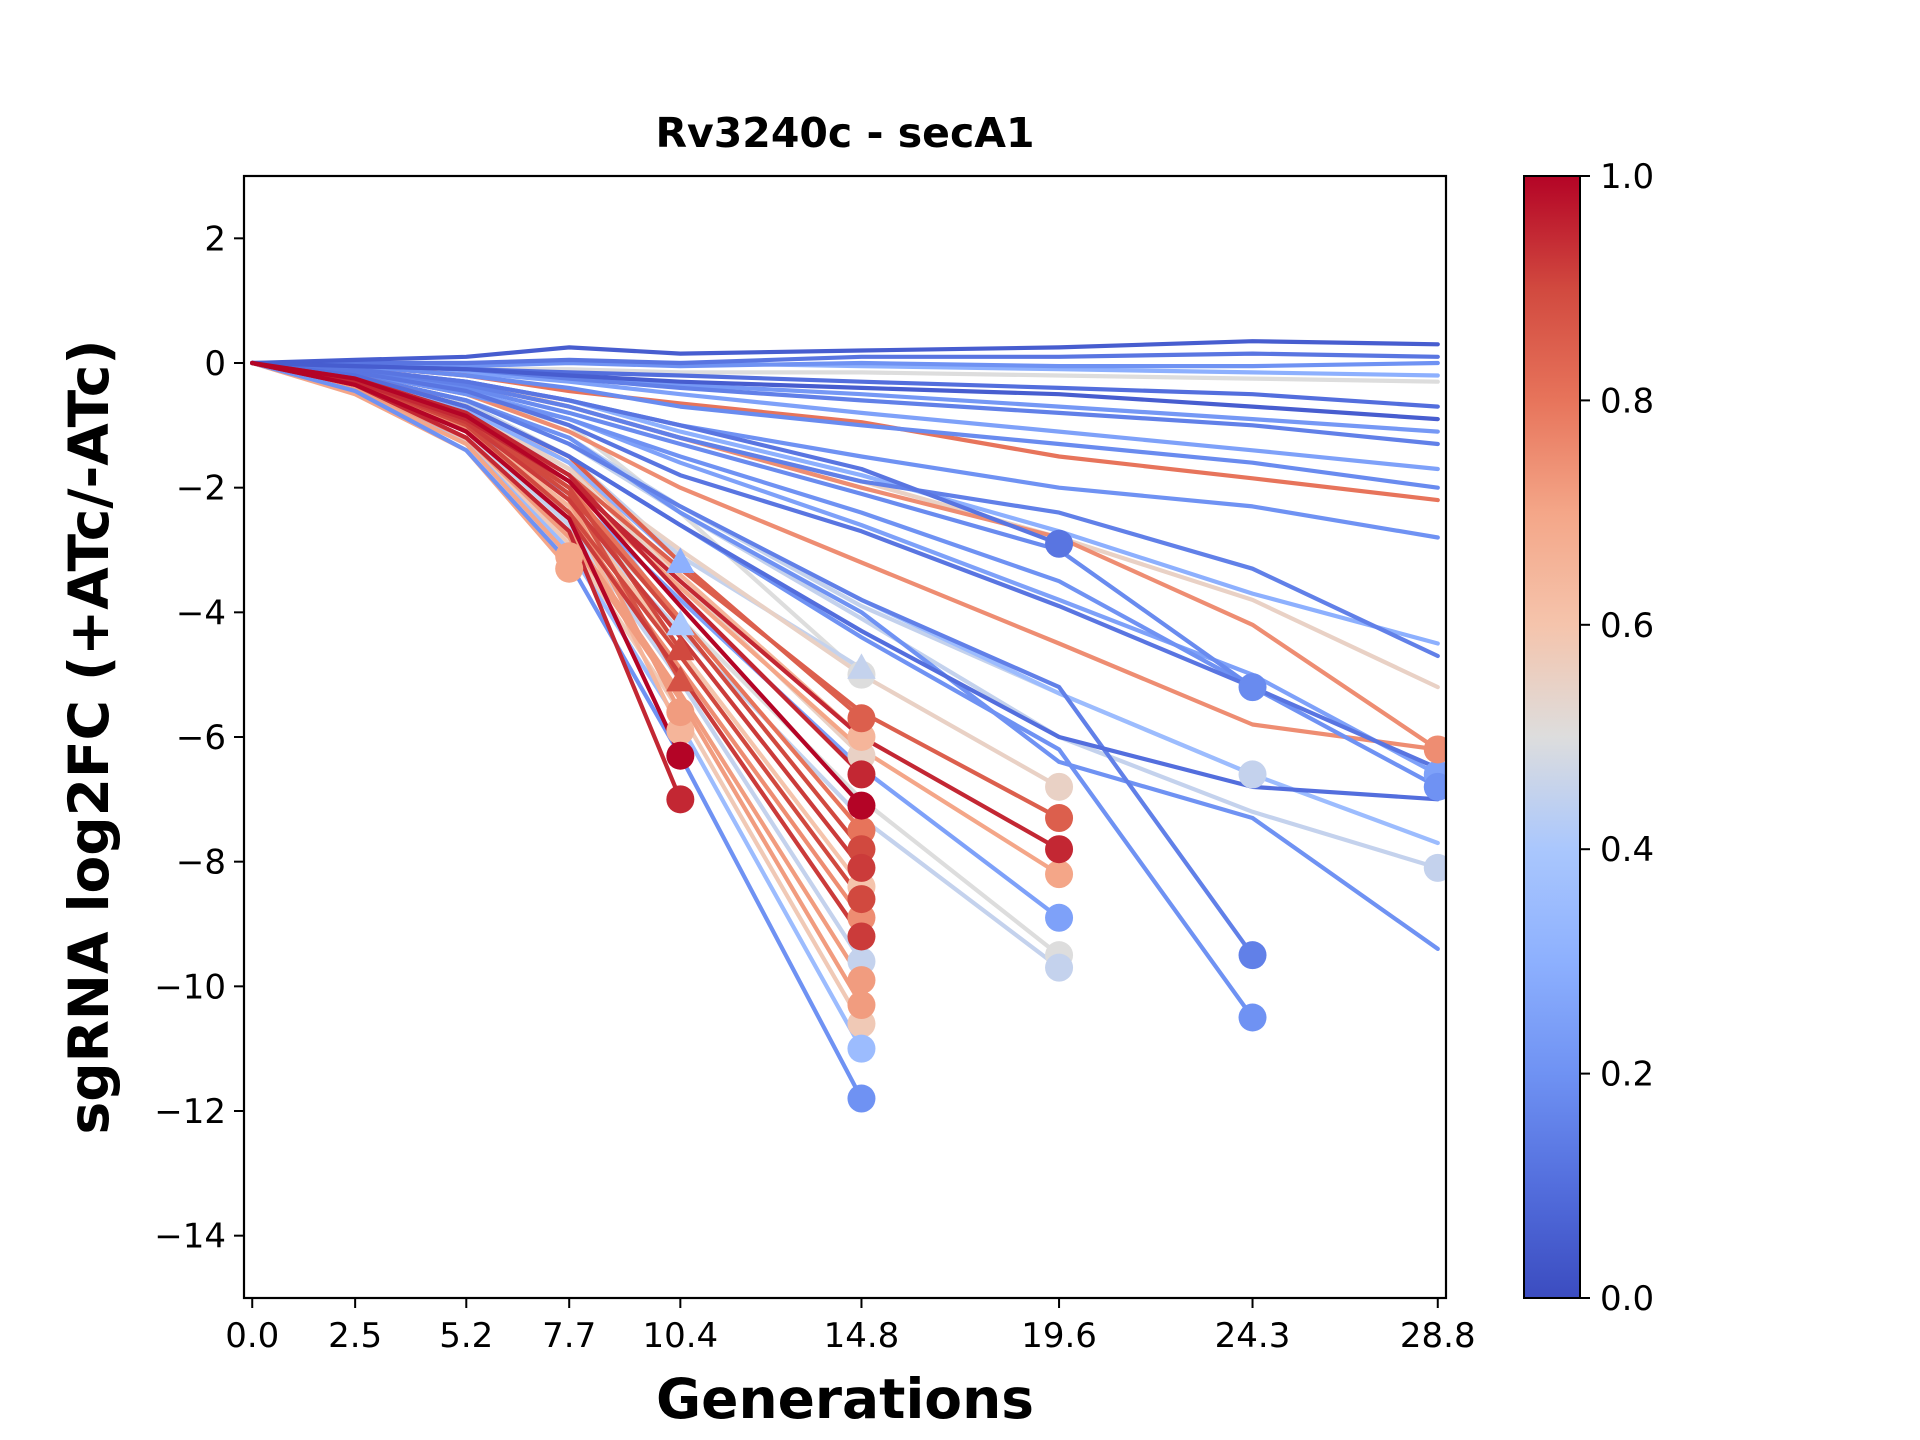  I want to click on x-tick-label: 28.8, so click(1438, 1336).